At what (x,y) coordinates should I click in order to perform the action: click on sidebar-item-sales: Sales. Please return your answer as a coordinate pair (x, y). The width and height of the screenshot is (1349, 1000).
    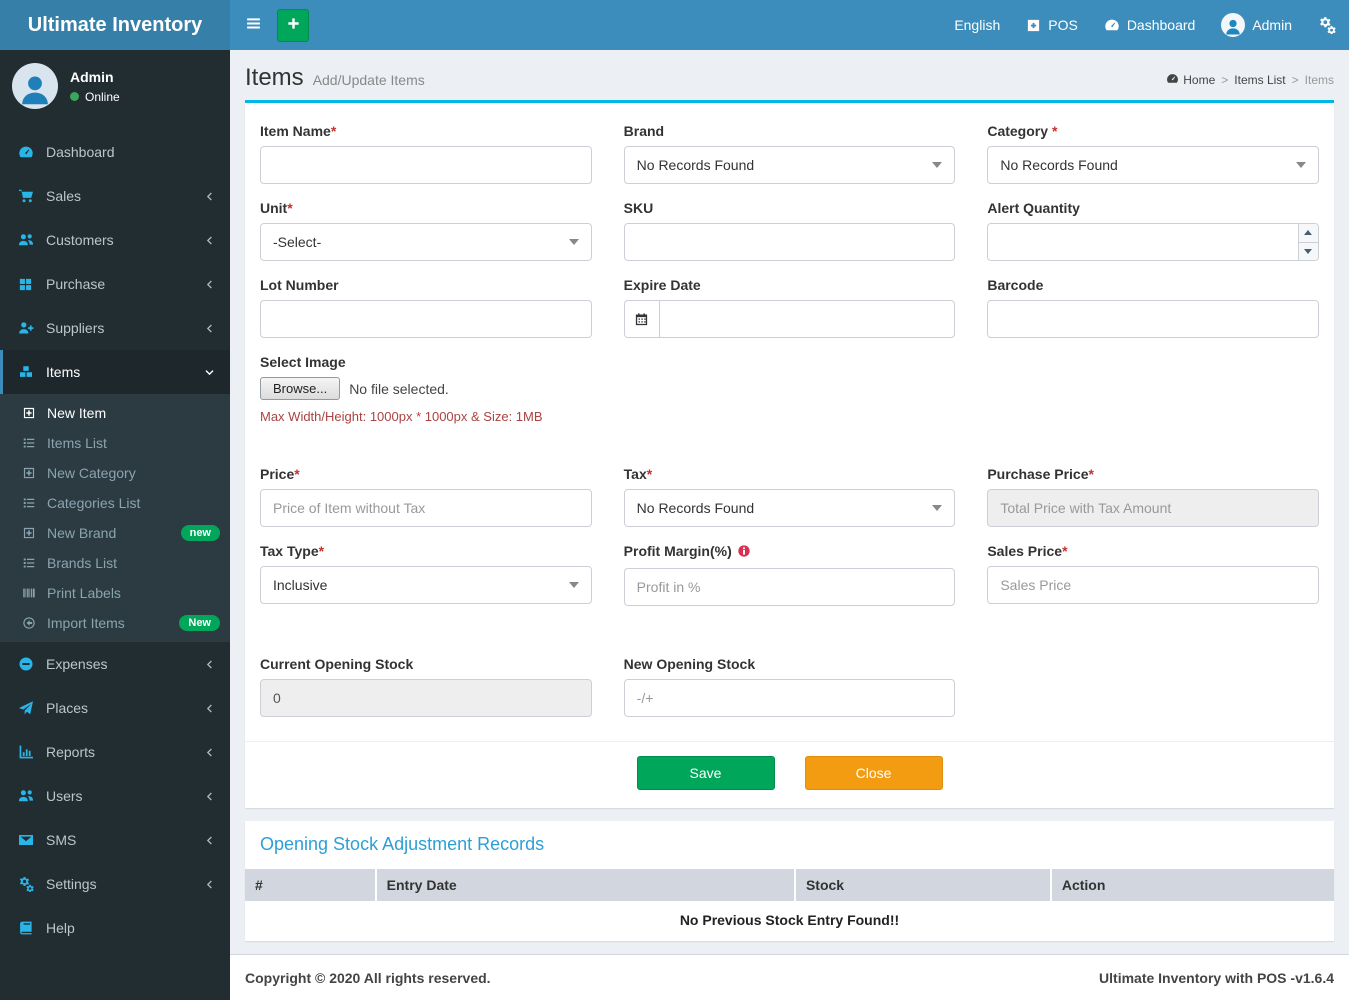
    Looking at the image, I should click on (115, 196).